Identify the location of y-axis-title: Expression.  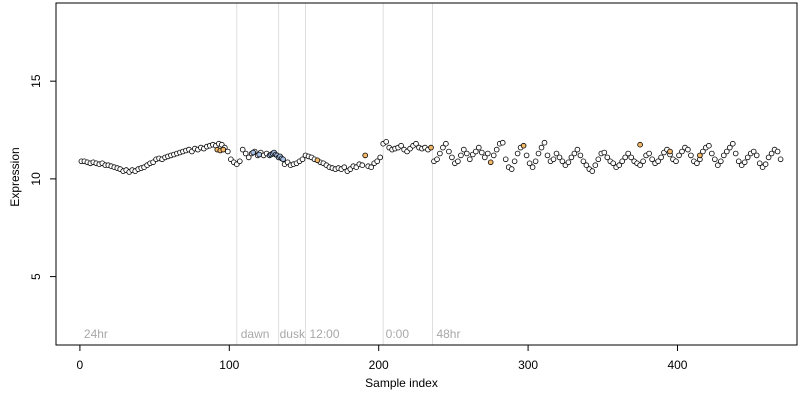
(15, 176).